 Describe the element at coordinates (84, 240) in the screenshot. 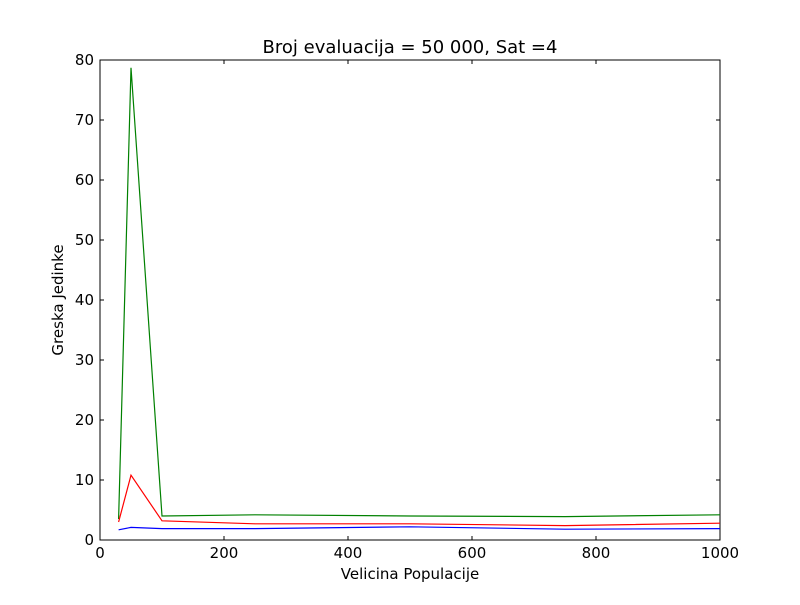

I see `y-tick-label: 50` at that location.